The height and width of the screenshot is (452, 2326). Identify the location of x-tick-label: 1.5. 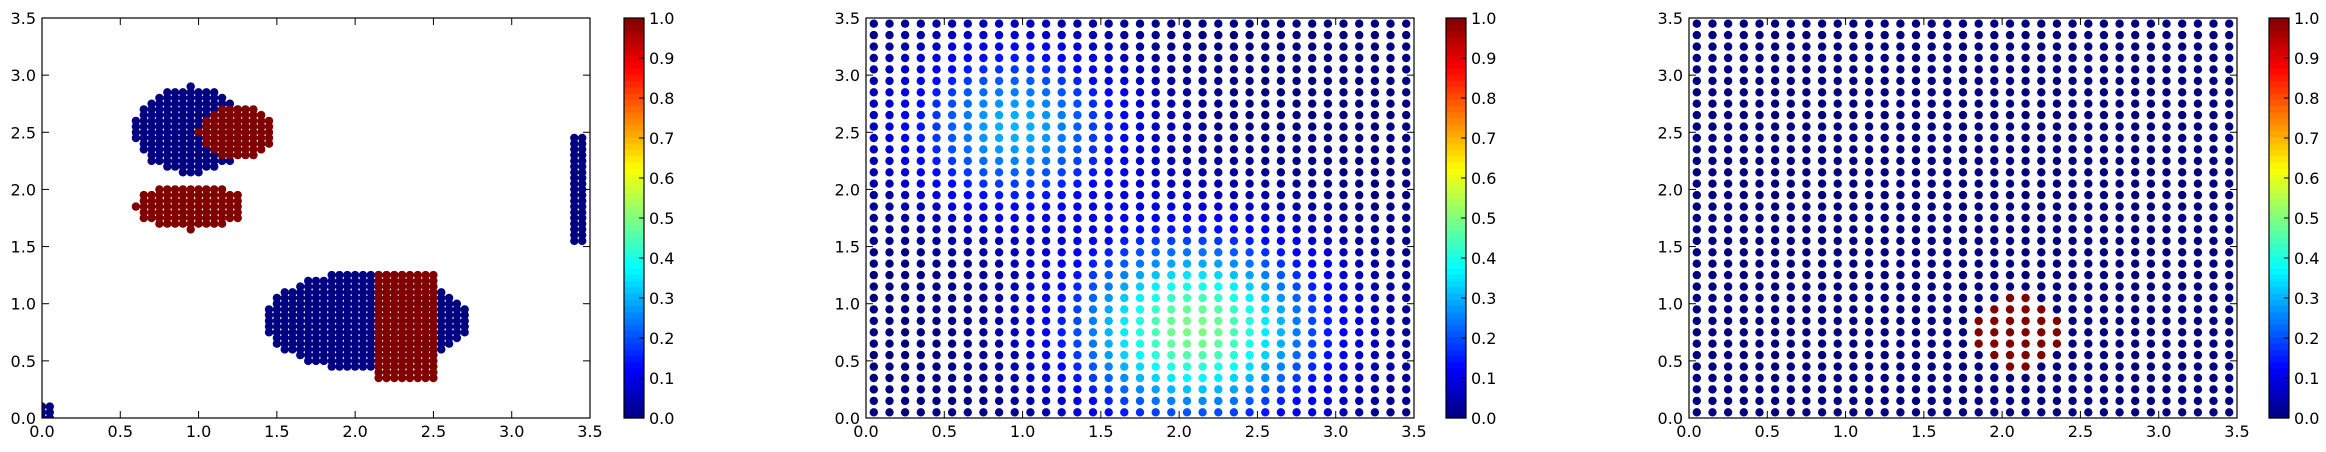
(1923, 431).